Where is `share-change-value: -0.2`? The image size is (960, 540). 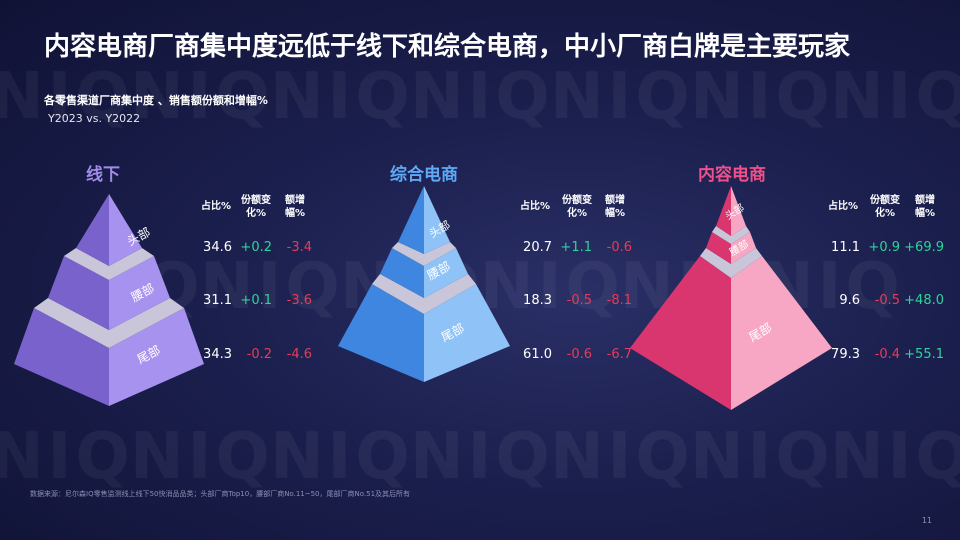
share-change-value: -0.2 is located at coordinates (259, 354).